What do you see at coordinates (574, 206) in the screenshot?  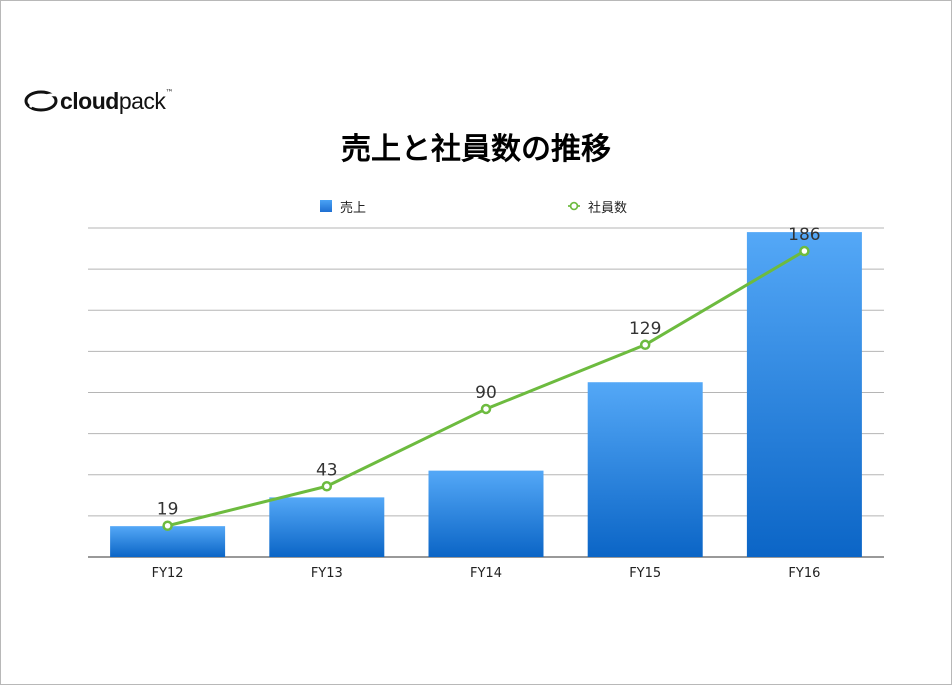 I see `legend-line-swatch-icon` at bounding box center [574, 206].